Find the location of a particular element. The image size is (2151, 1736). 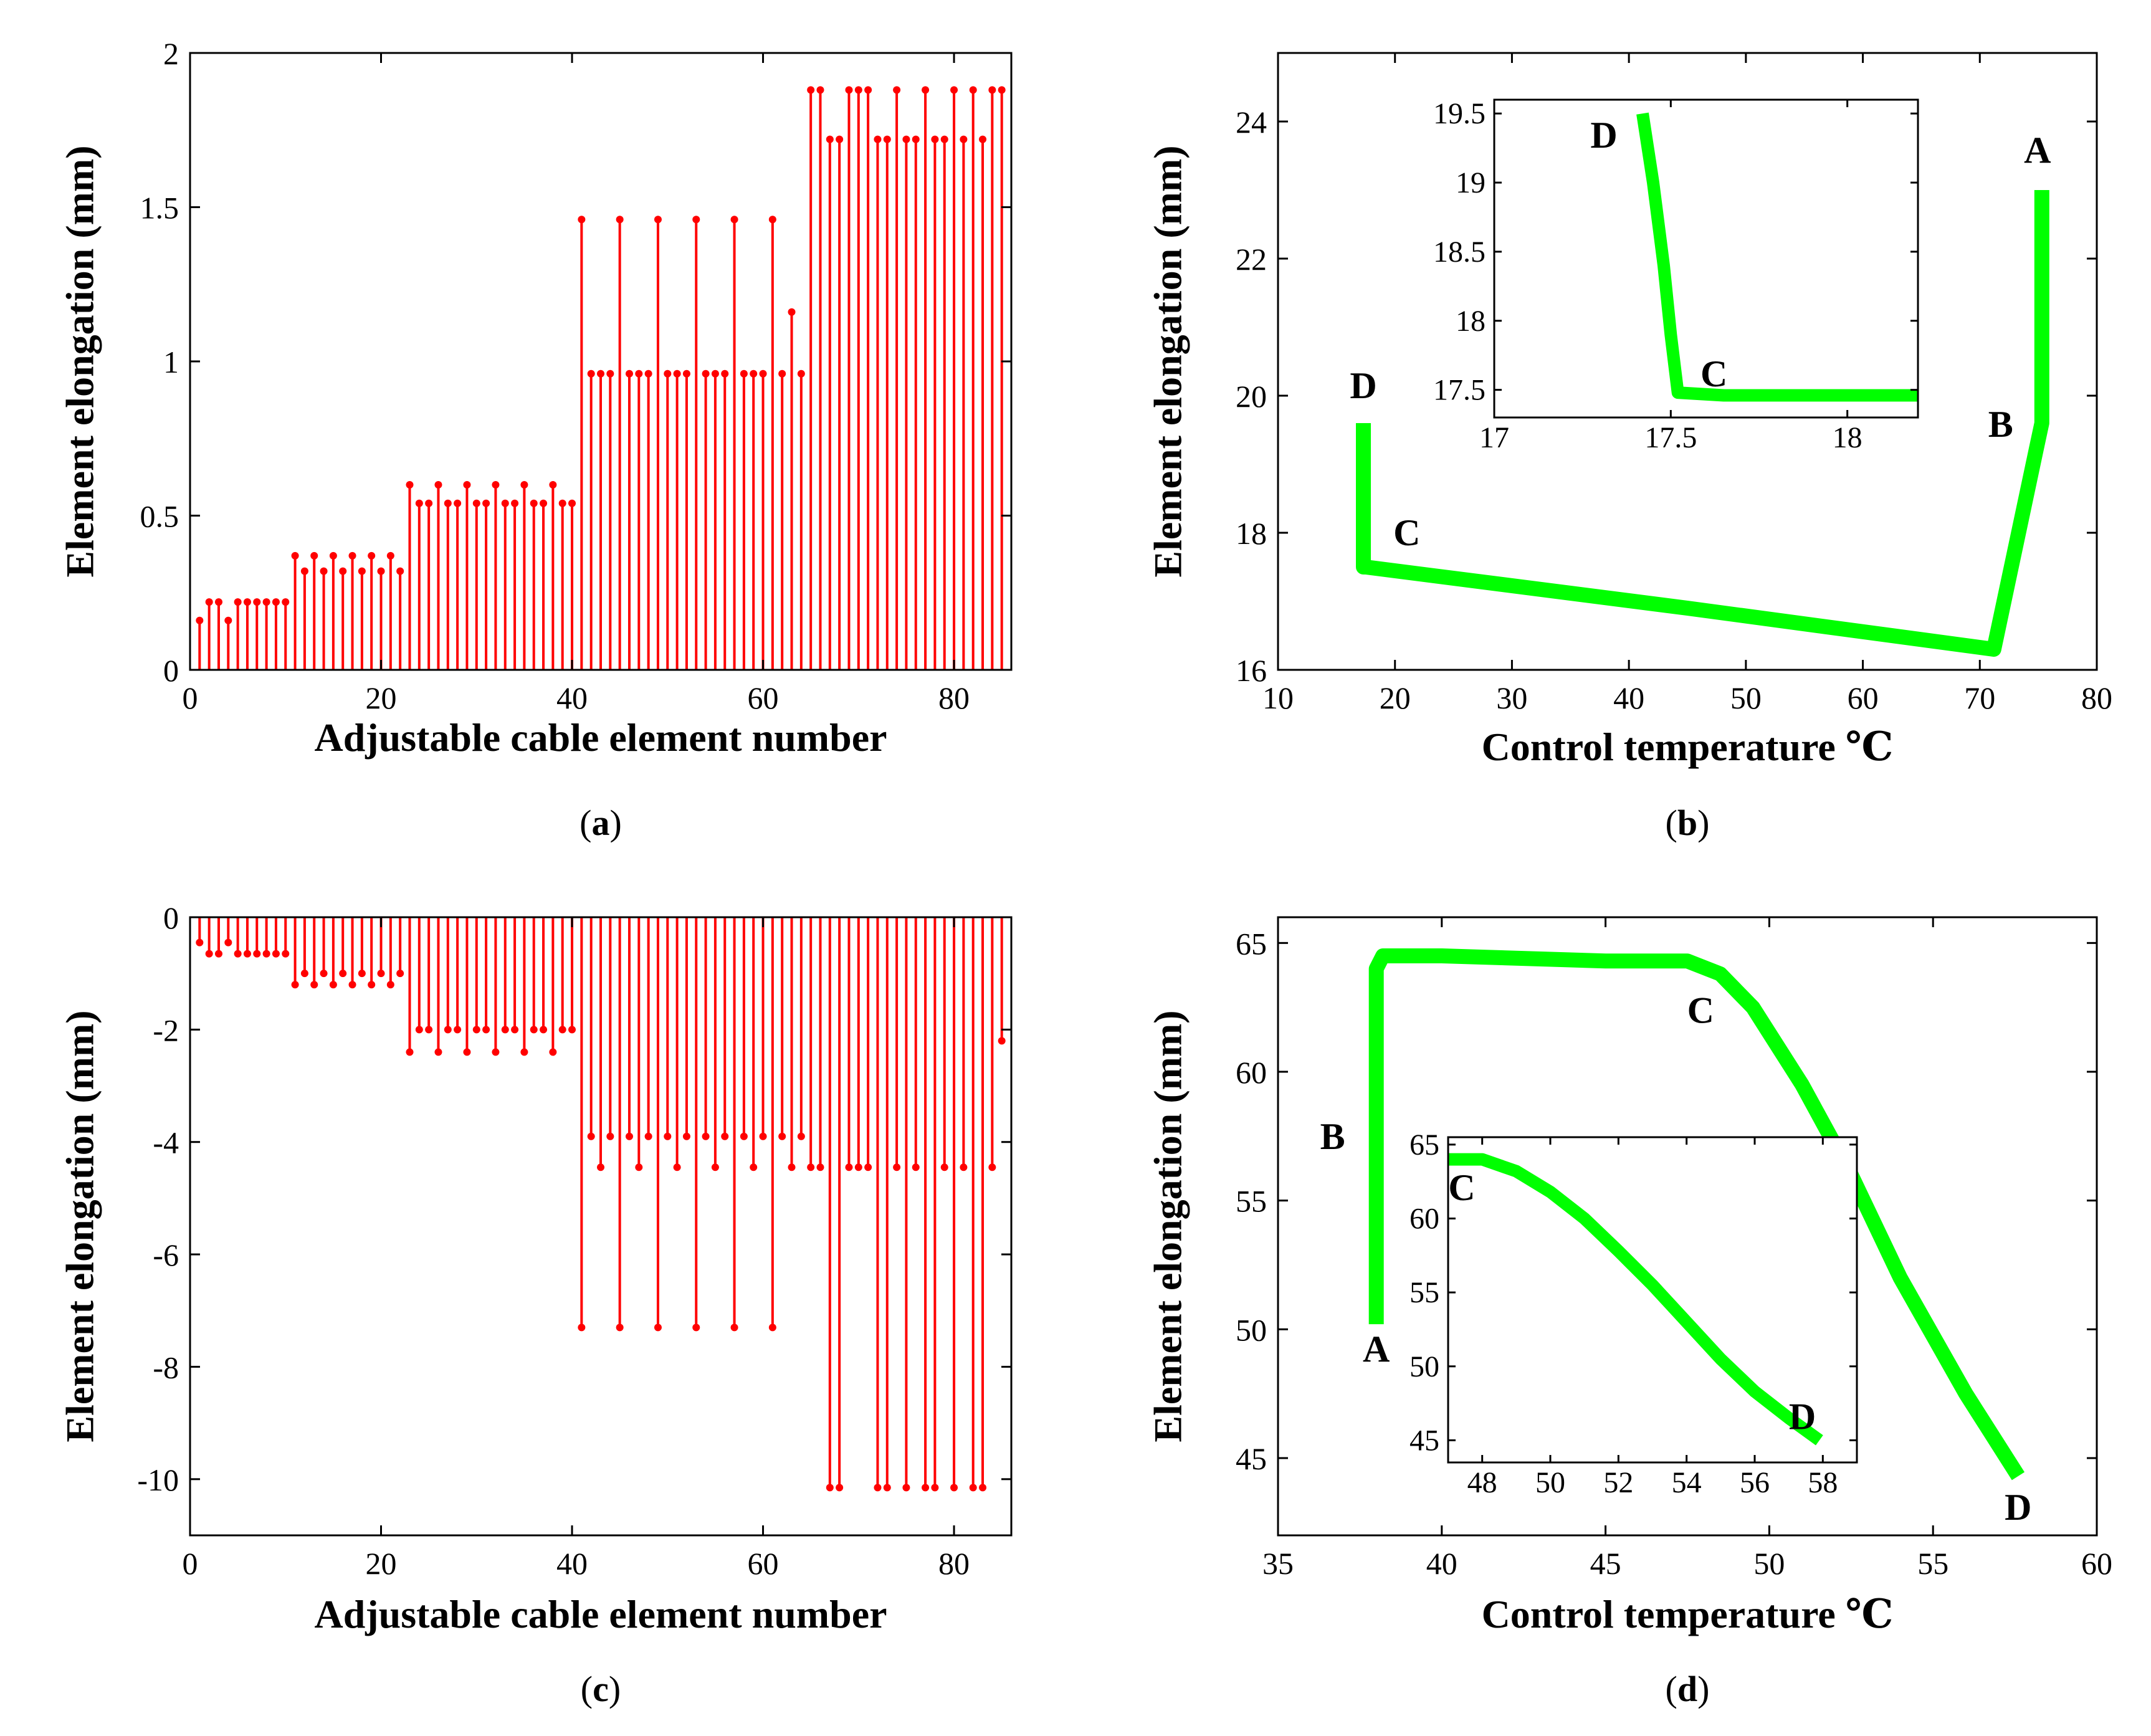

c-axes-frame is located at coordinates (601, 1226).